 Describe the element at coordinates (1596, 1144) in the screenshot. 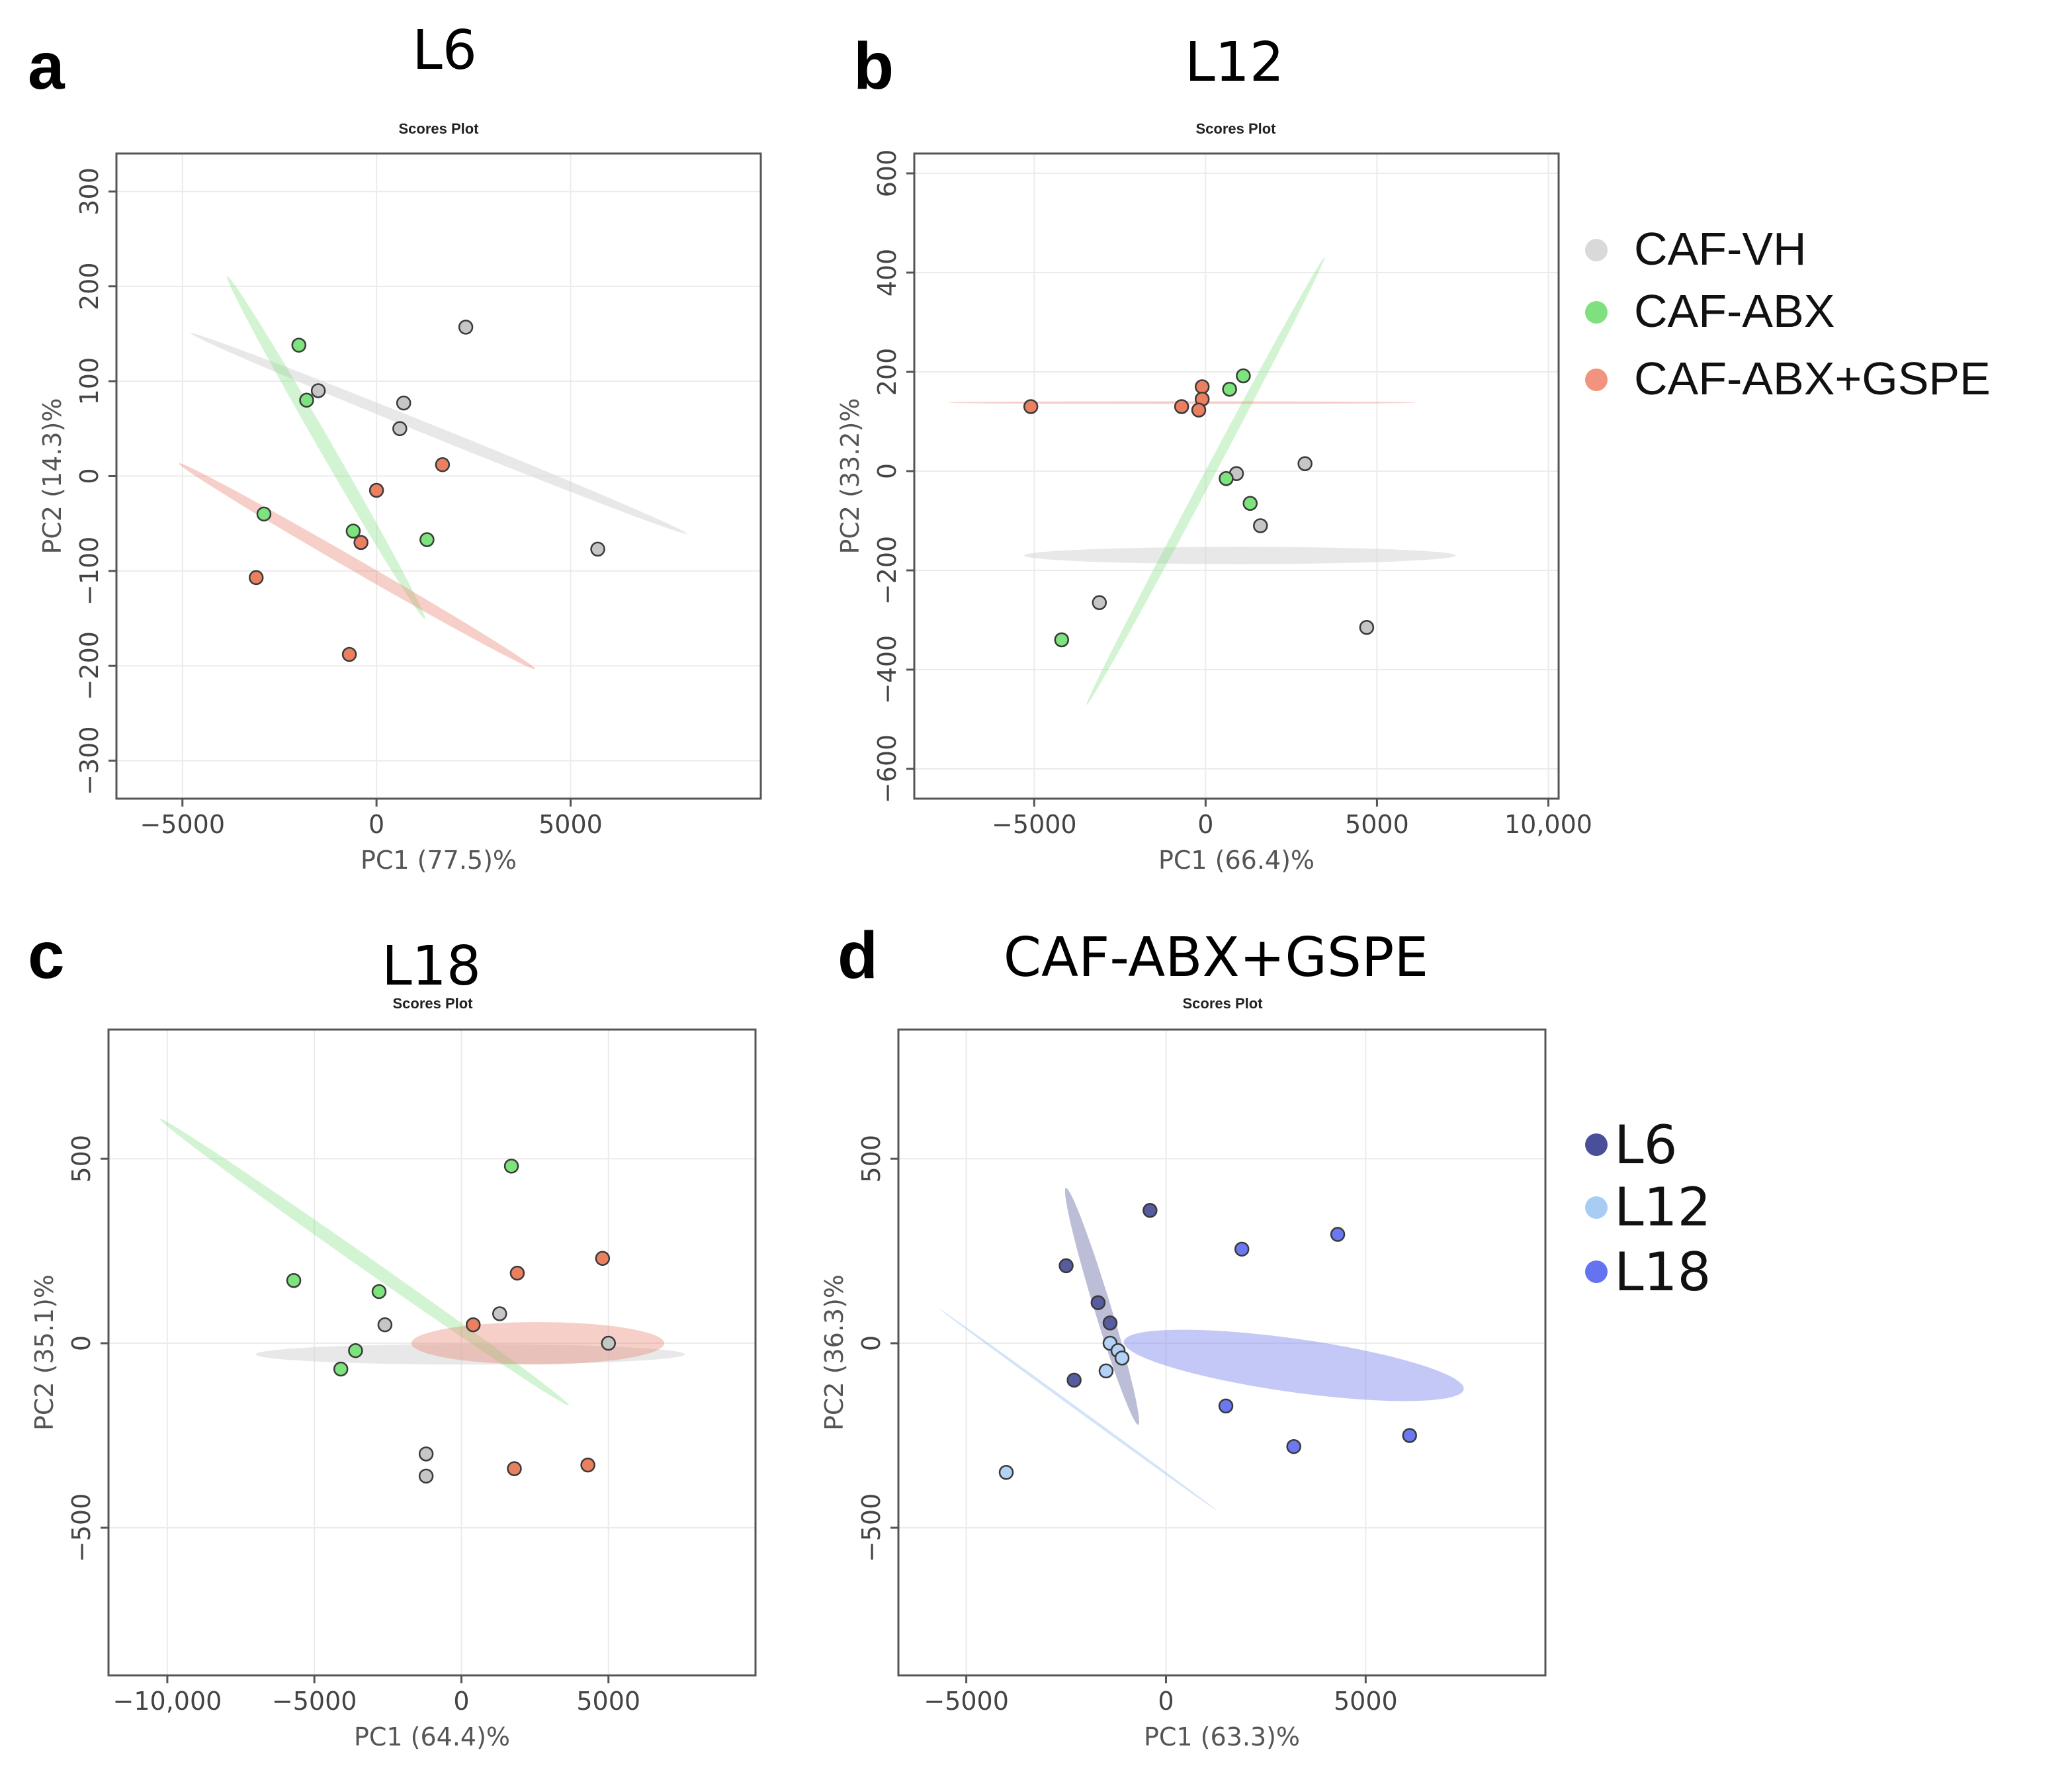

I see `legend-marker-l6` at that location.